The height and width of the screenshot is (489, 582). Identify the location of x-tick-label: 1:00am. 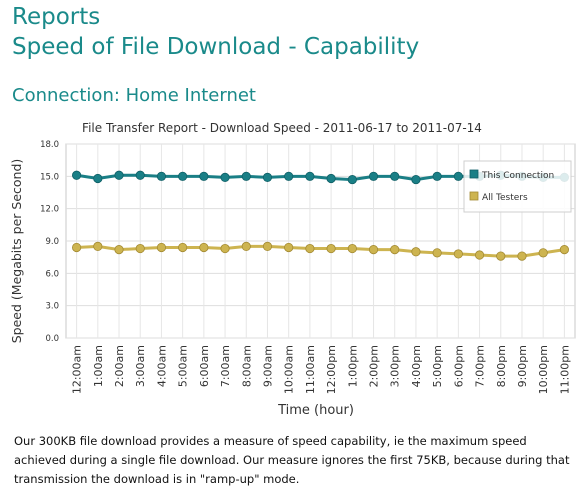
(98, 366).